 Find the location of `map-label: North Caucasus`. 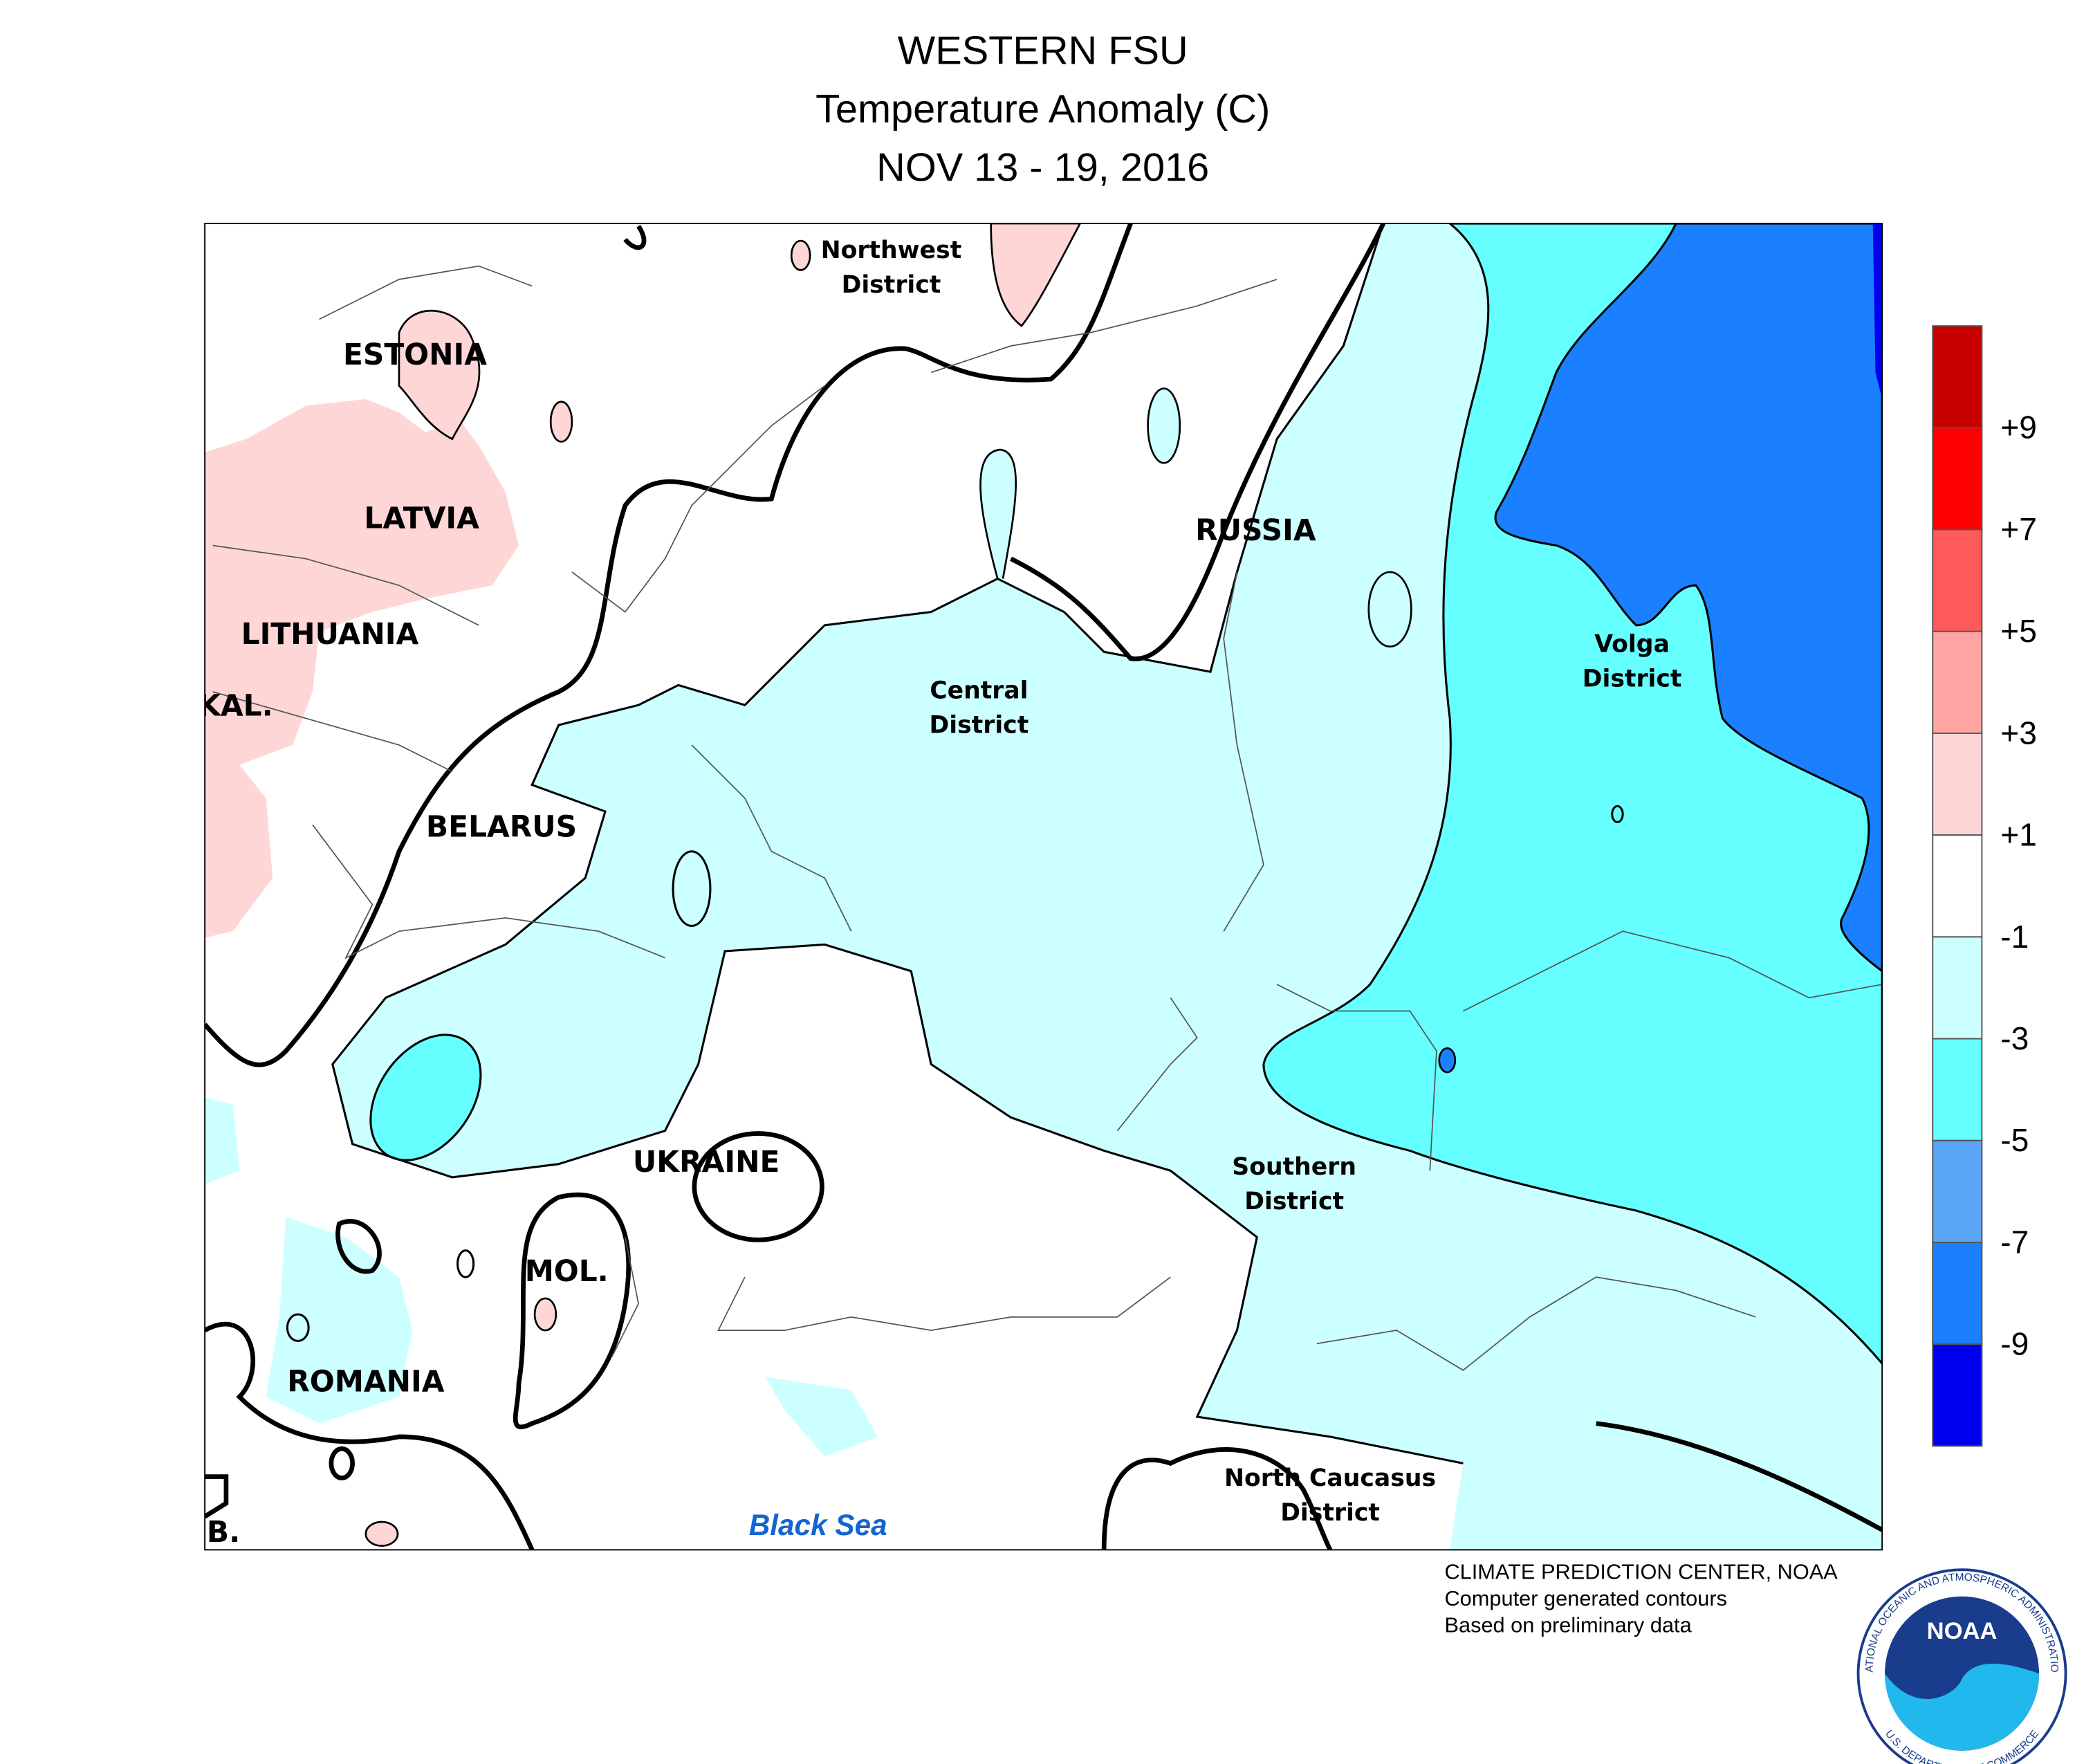

map-label: North Caucasus is located at coordinates (1330, 1478).